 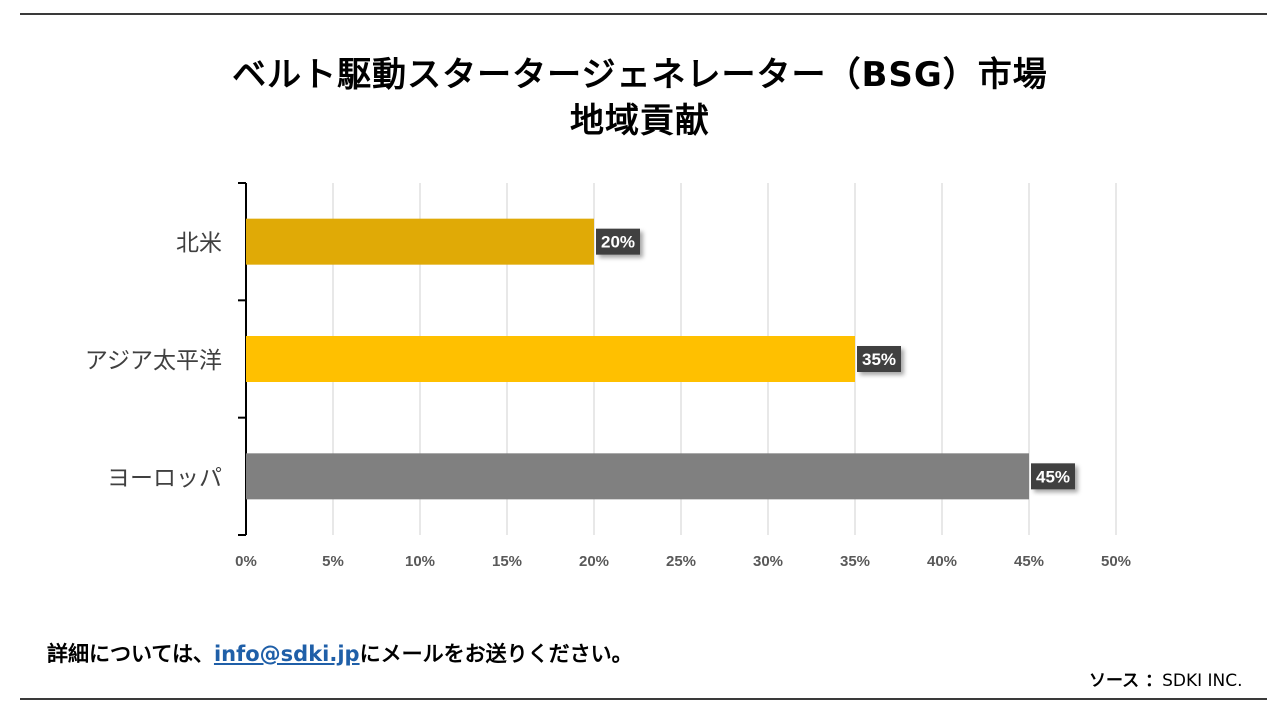 I want to click on source-label: ソース ：, so click(x=1126, y=681).